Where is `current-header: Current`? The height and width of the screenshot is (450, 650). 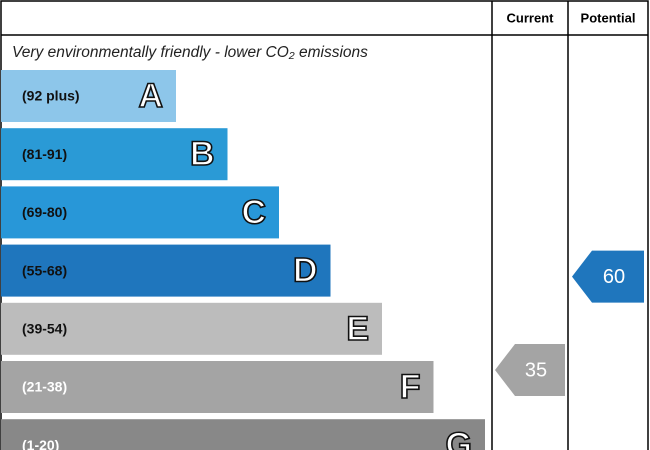
current-header: Current is located at coordinates (531, 17).